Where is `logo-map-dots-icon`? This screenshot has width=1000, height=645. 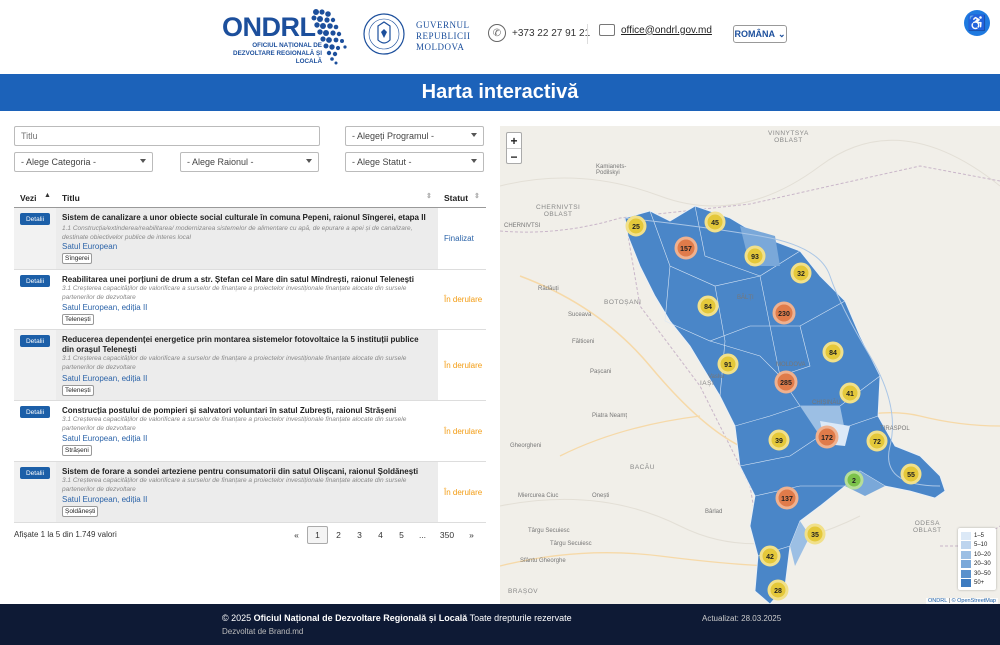 logo-map-dots-icon is located at coordinates (329, 37).